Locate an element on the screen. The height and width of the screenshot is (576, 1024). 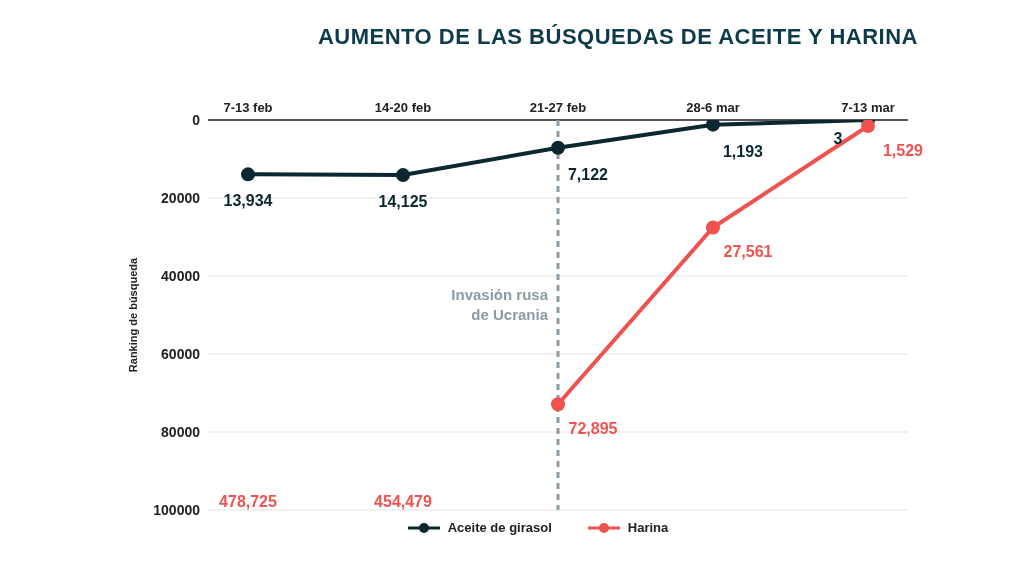
x-tick-label: 7-13 mar is located at coordinates (868, 107).